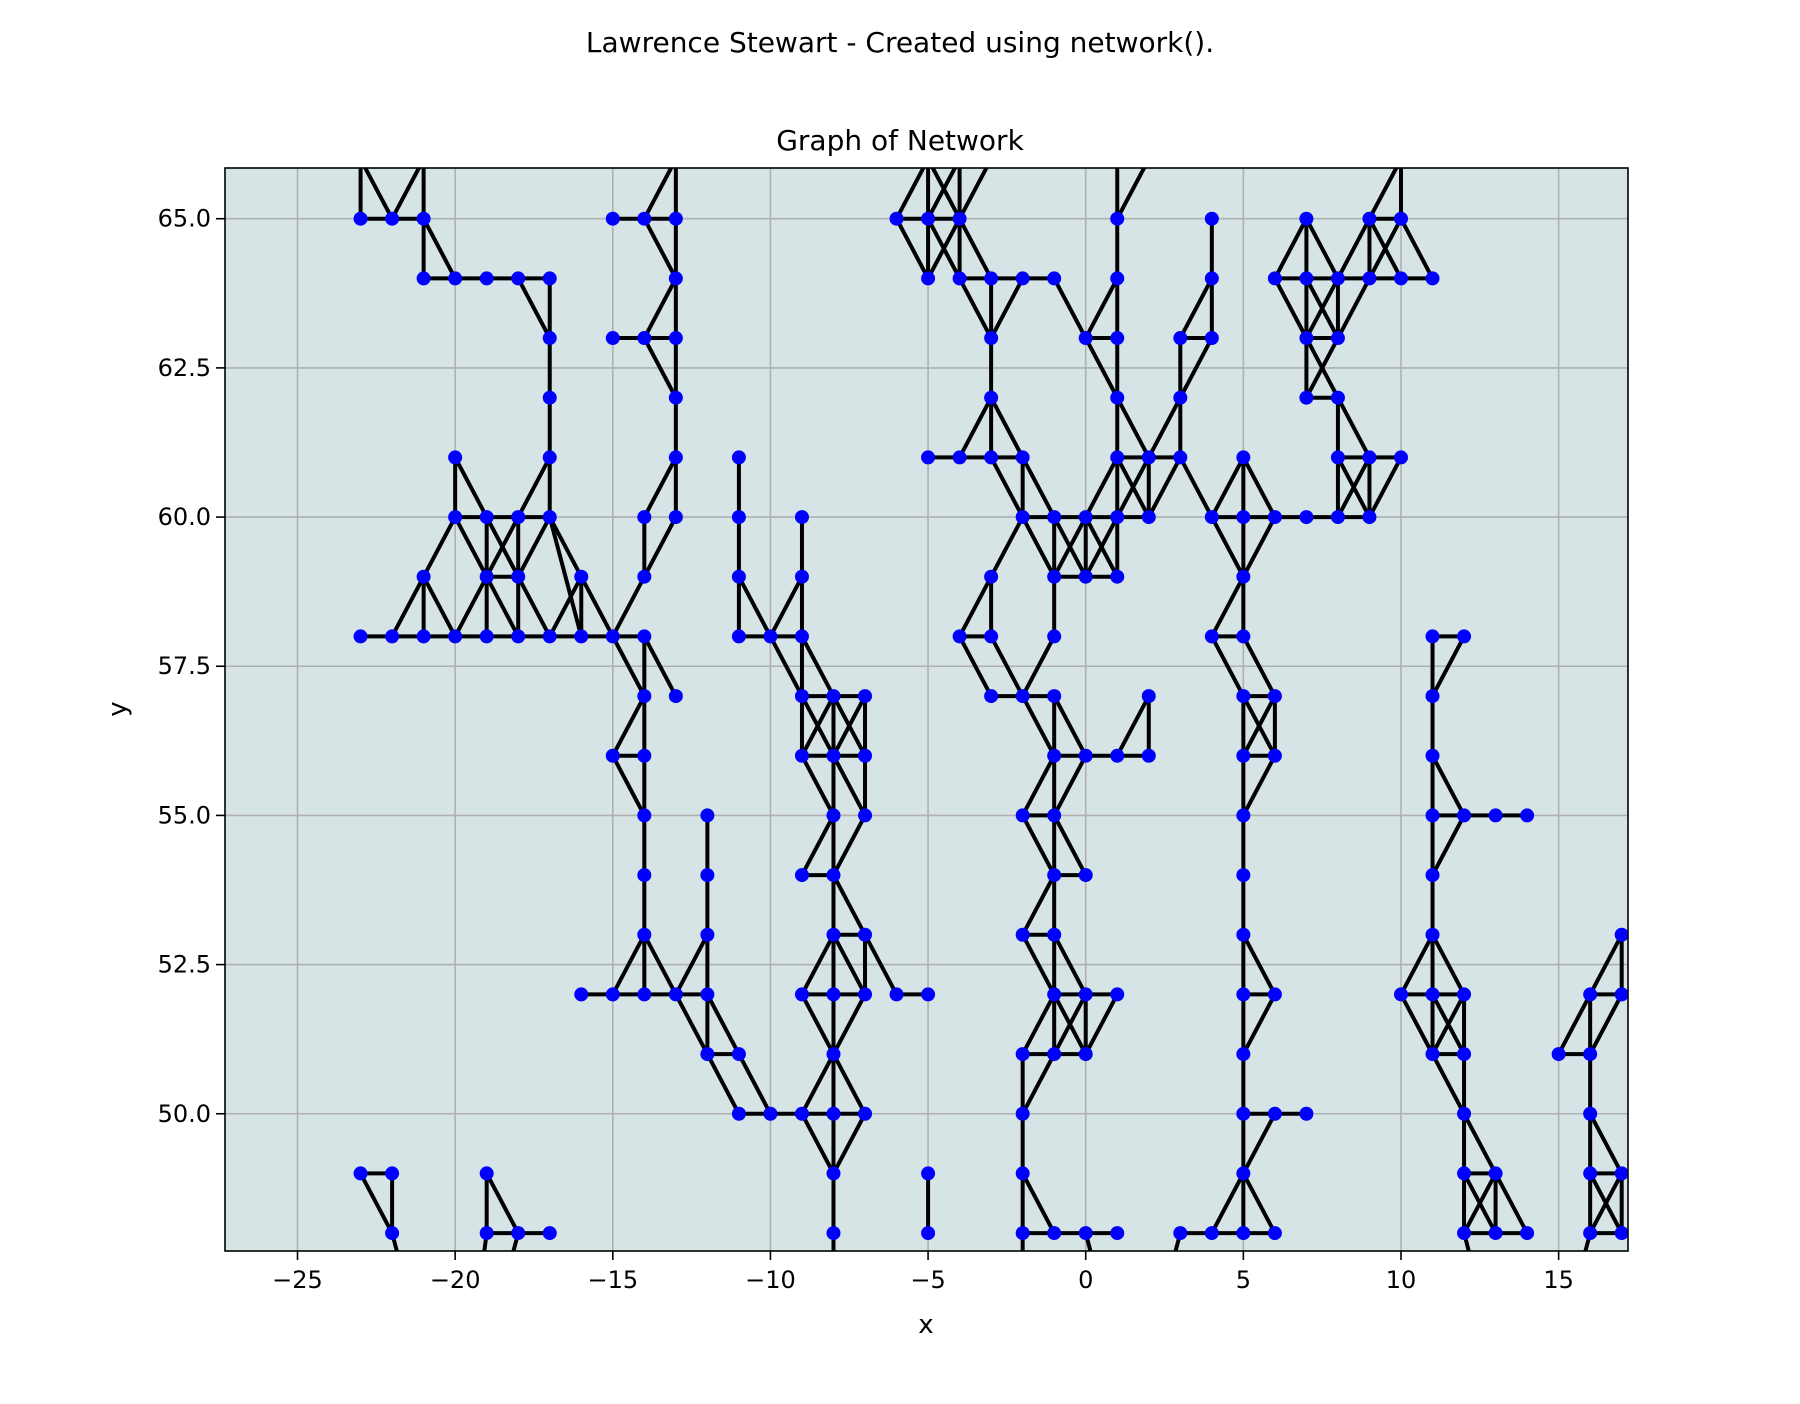  I want to click on x-axis-label: x, so click(925, 1325).